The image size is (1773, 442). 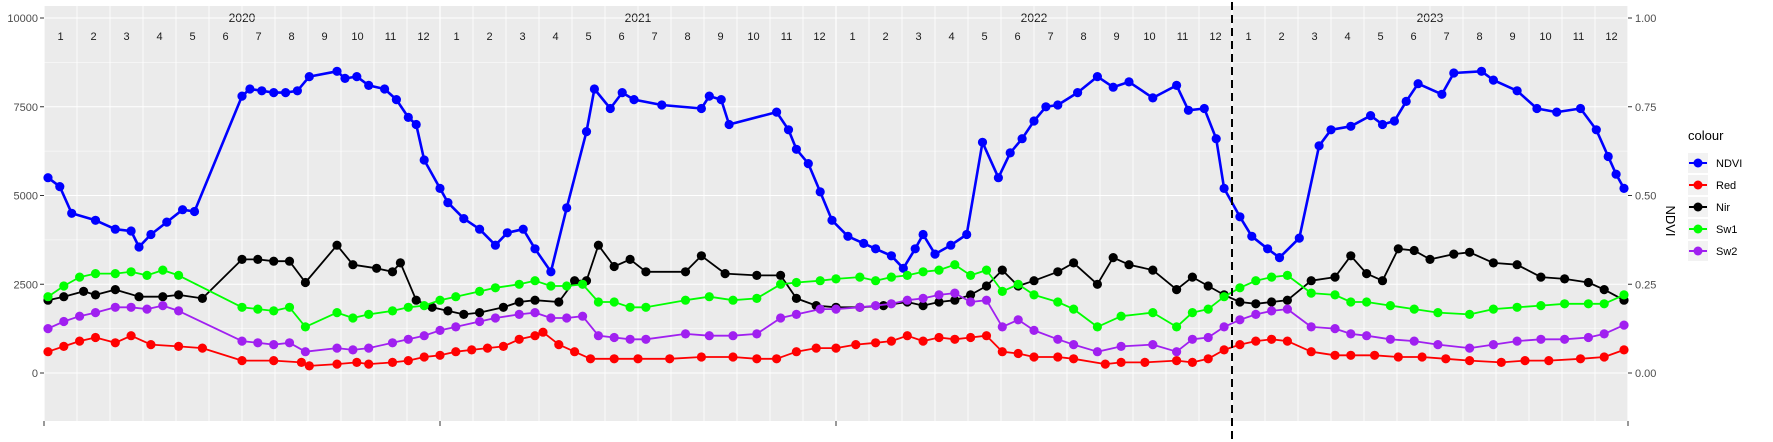 What do you see at coordinates (26, 197) in the screenshot?
I see `y-tick-label: 5000` at bounding box center [26, 197].